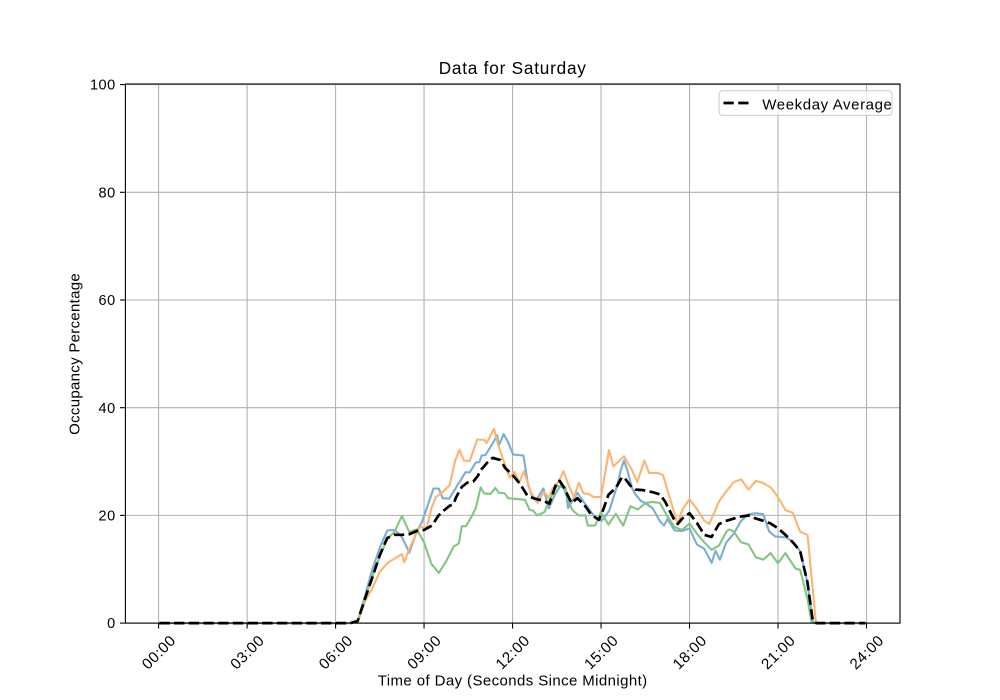  Describe the element at coordinates (107, 409) in the screenshot. I see `svg-text: 40` at that location.